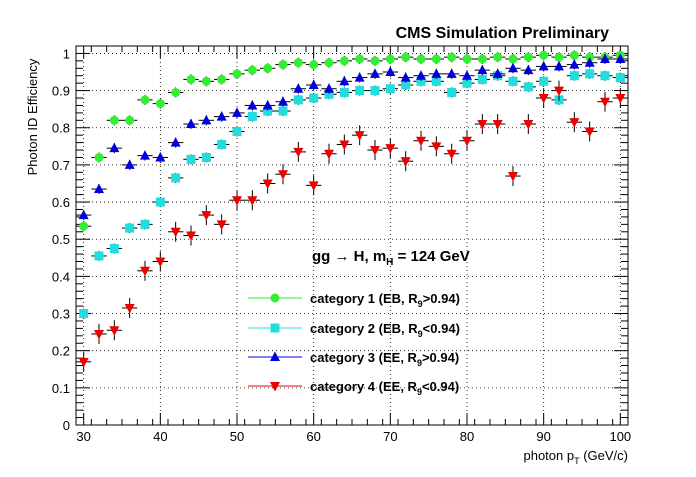  What do you see at coordinates (502, 33) in the screenshot?
I see `chart-title: CMS Simulation Preliminary` at bounding box center [502, 33].